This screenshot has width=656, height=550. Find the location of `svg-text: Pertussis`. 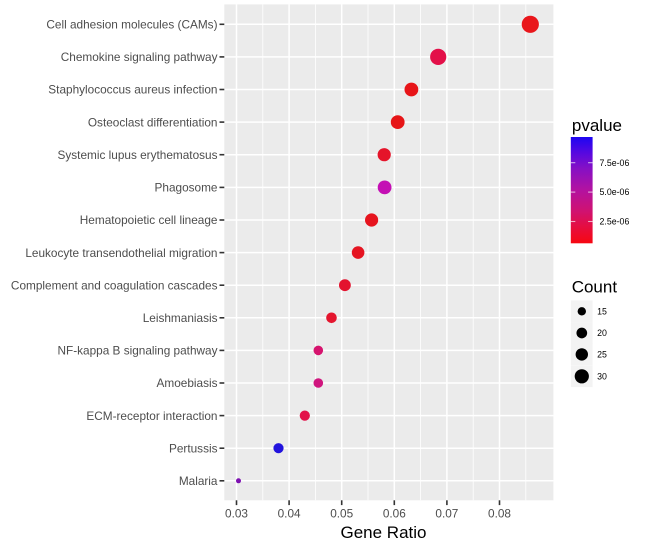

svg-text: Pertussis is located at coordinates (193, 448).